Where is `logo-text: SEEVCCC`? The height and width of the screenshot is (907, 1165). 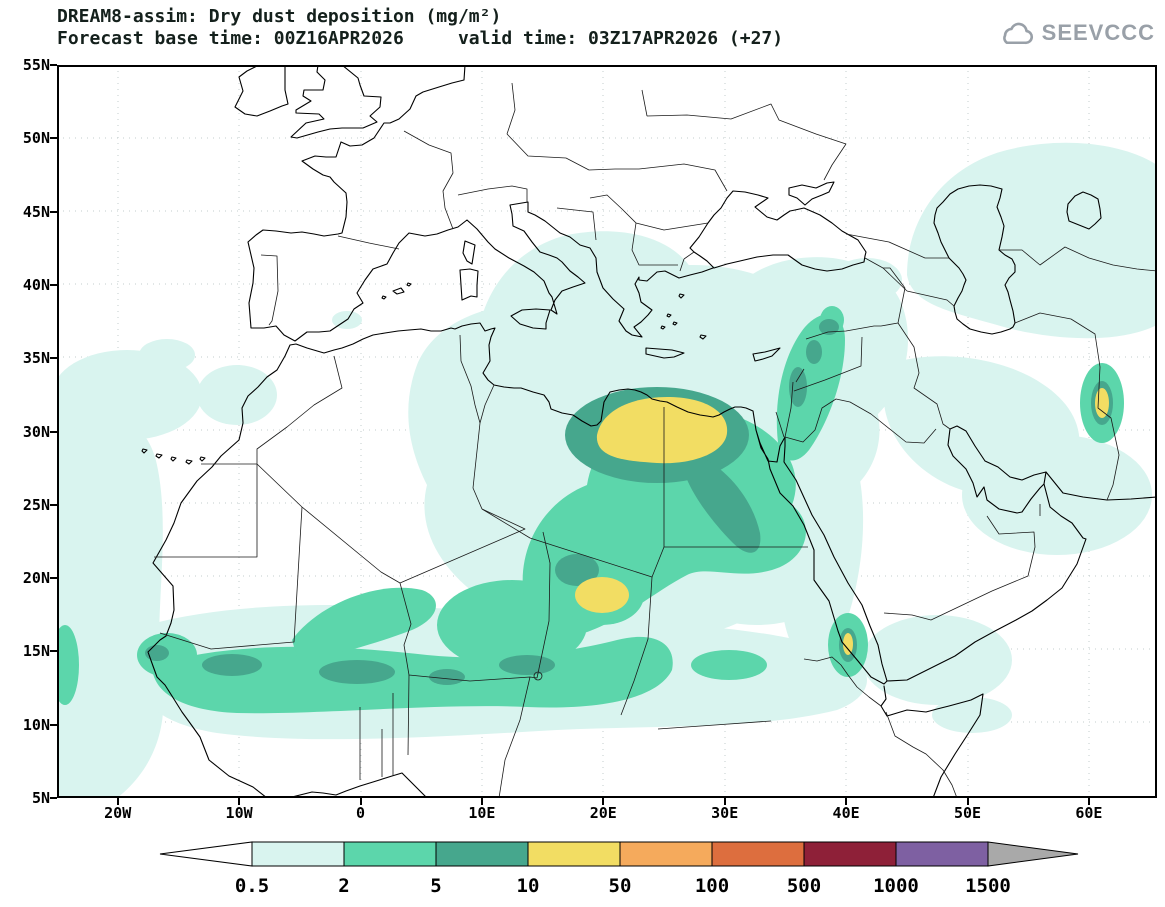 logo-text: SEEVCCC is located at coordinates (1098, 32).